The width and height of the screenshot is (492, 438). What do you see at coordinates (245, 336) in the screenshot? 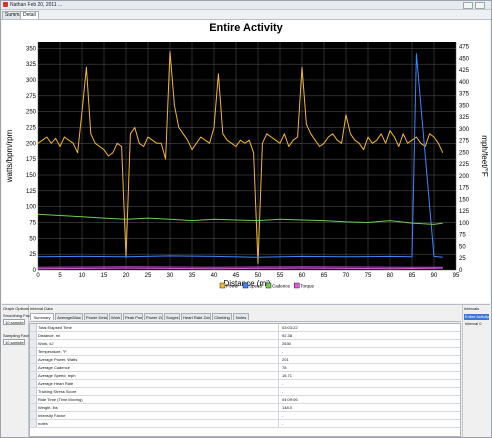
I see `table-row: Distance, mi 92.38` at bounding box center [245, 336].